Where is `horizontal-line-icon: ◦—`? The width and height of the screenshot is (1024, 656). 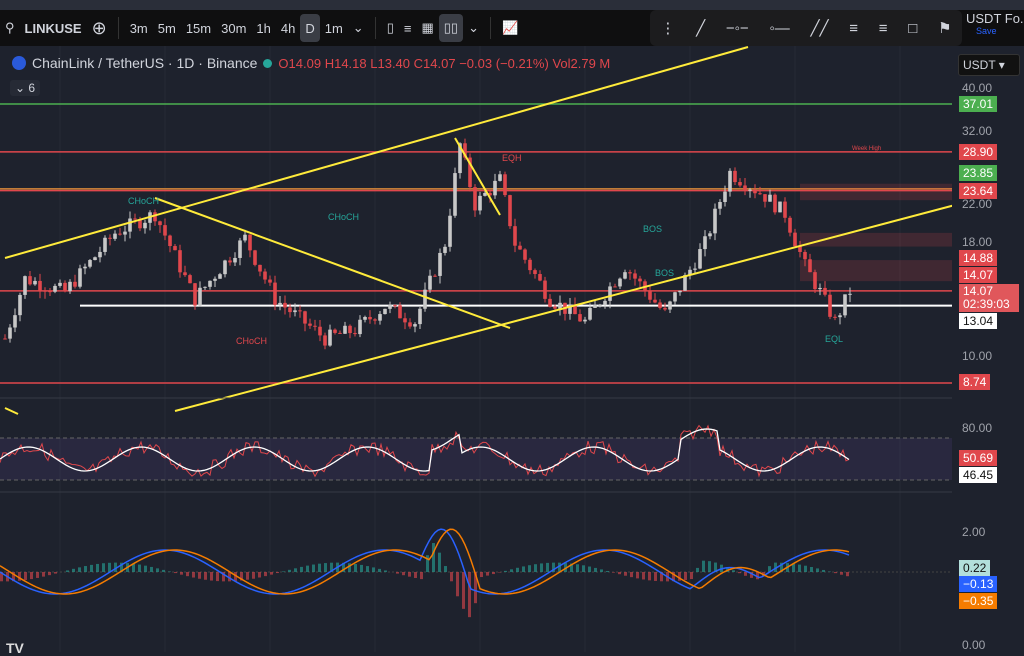
horizontal-line-icon: ◦— is located at coordinates (779, 28).